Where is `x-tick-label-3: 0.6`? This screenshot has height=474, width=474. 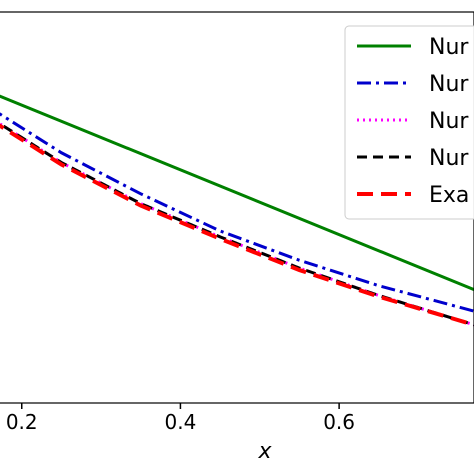 x-tick-label-3: 0.6 is located at coordinates (339, 422).